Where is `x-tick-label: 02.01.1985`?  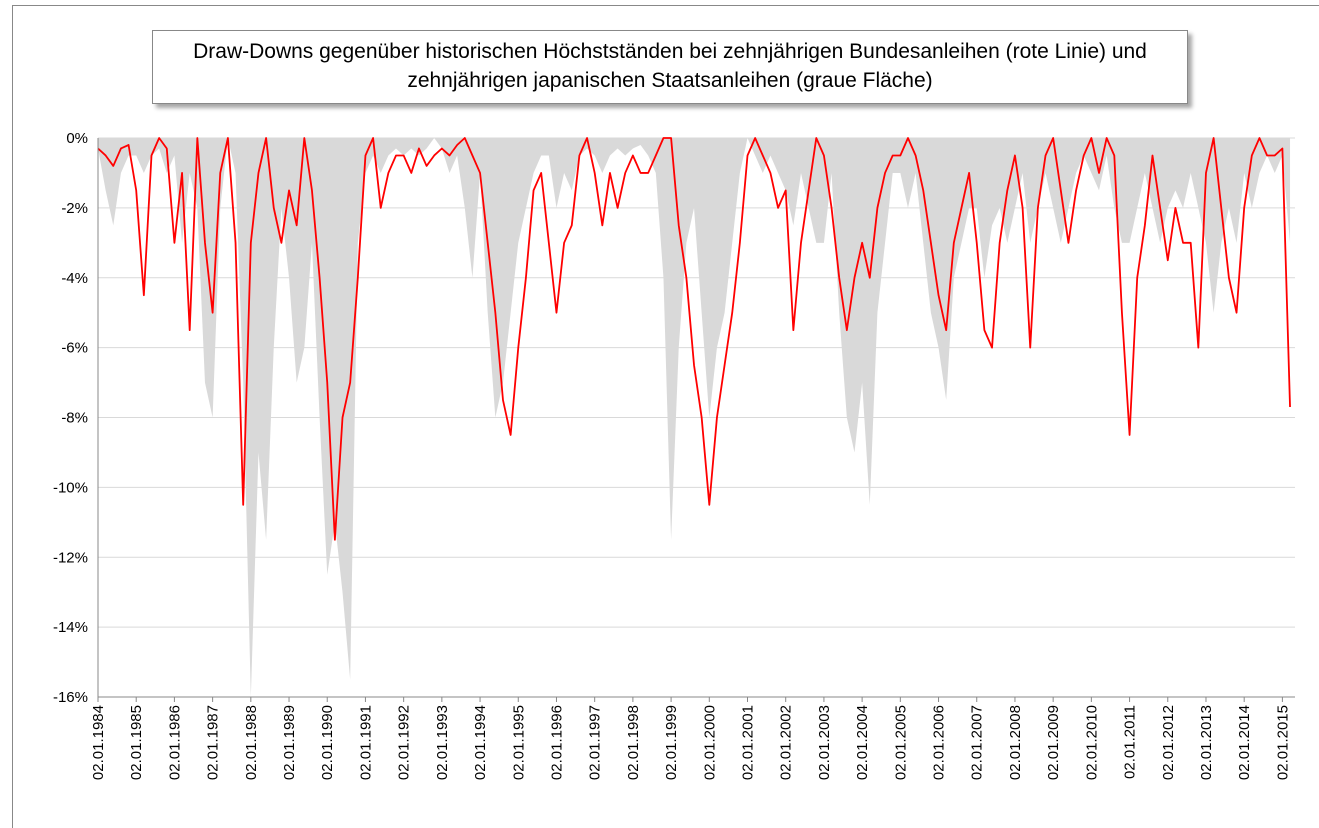
x-tick-label: 02.01.1985 is located at coordinates (136, 742).